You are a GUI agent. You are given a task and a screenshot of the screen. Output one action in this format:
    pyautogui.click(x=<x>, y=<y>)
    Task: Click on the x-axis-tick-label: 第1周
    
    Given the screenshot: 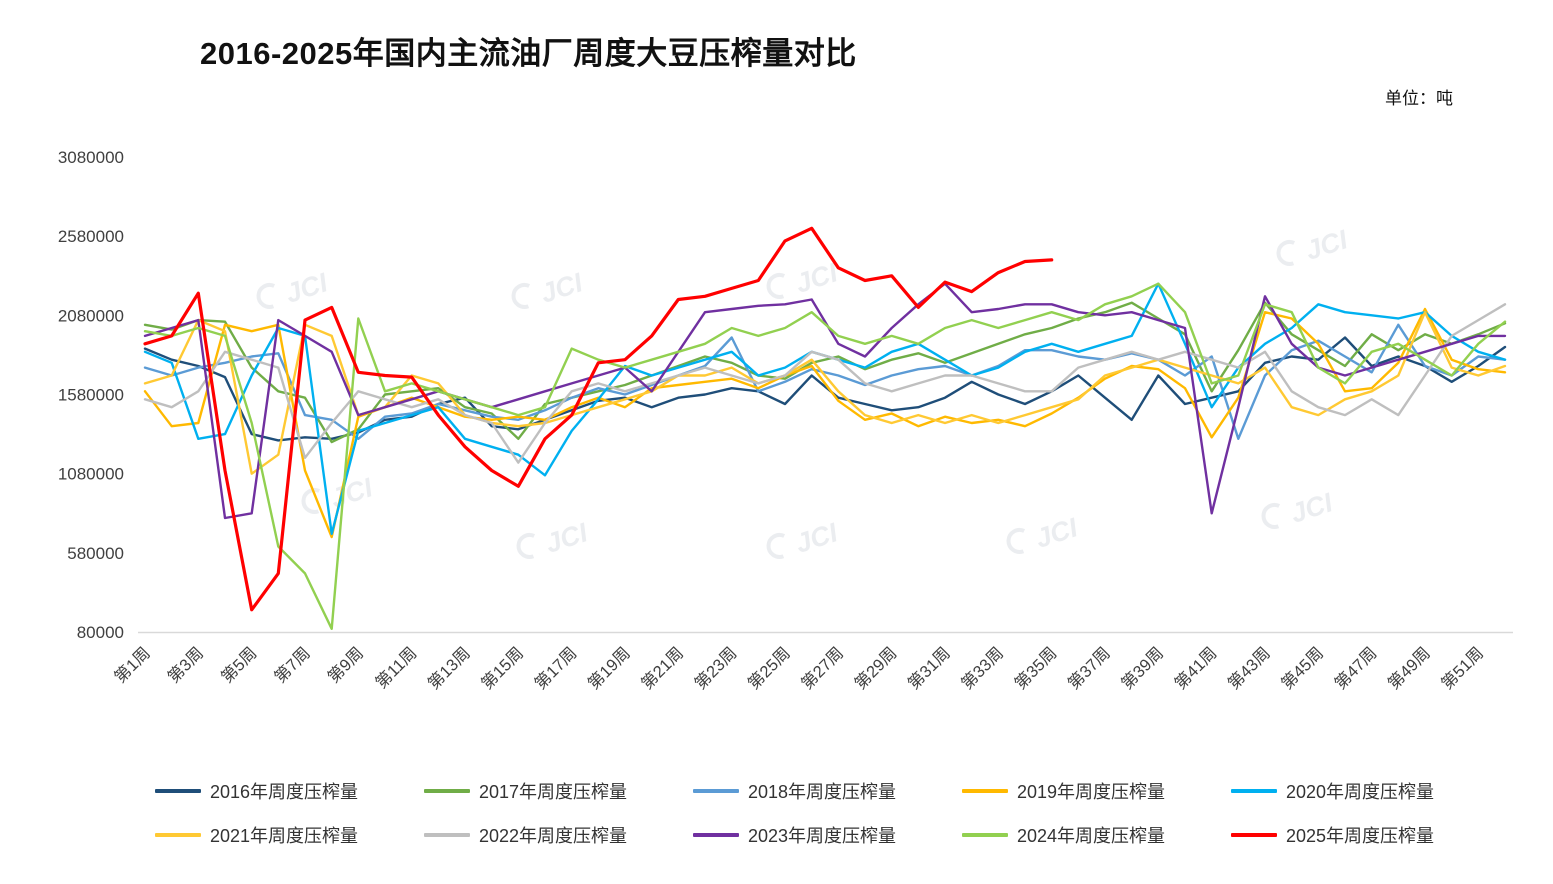 What is the action you would take?
    pyautogui.click(x=132, y=664)
    